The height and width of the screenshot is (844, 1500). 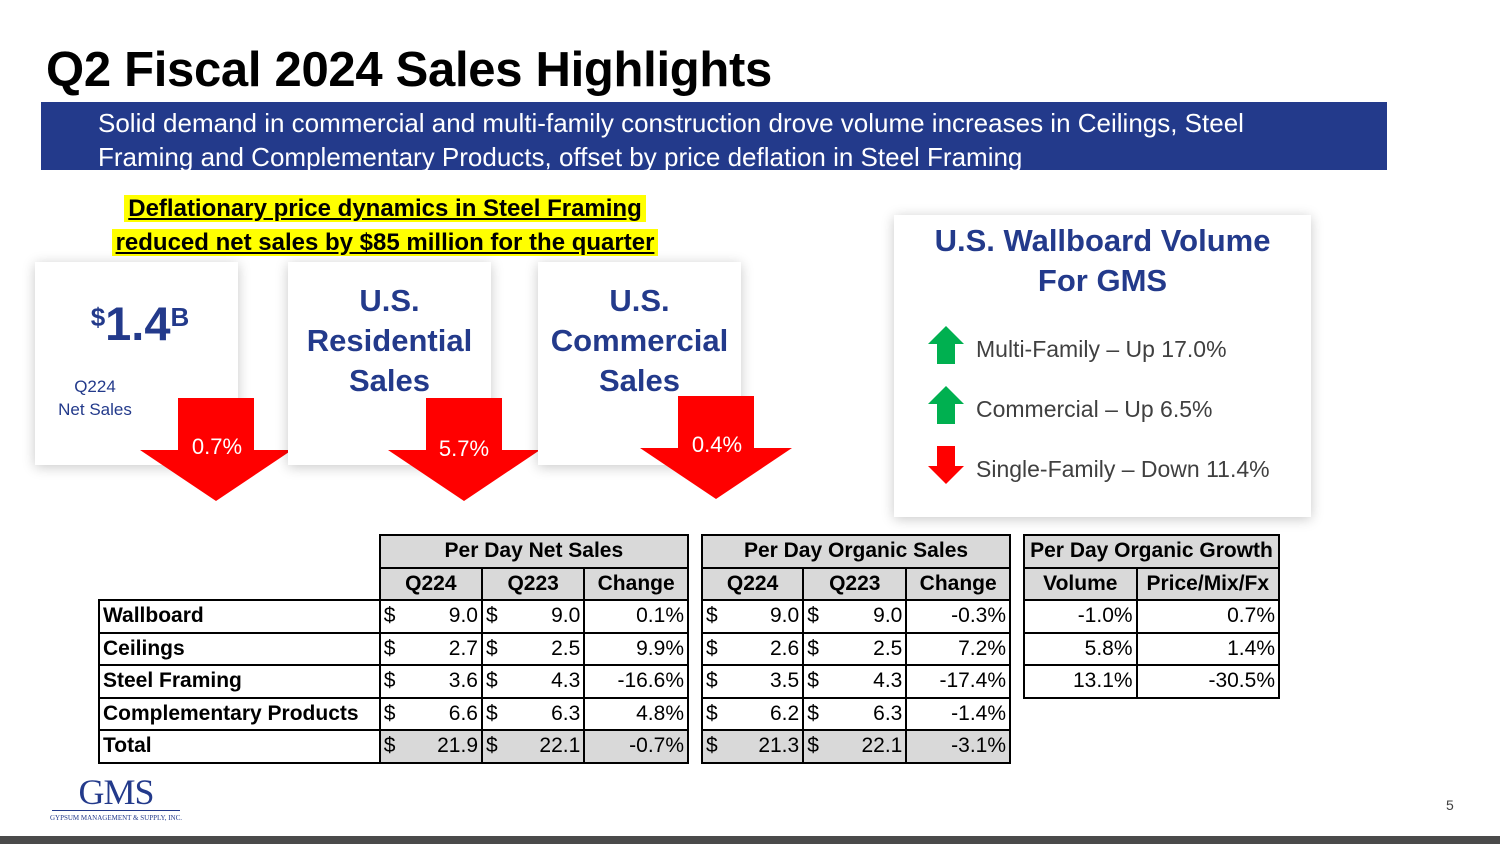 I want to click on table-cell: -3.1%, so click(x=958, y=746).